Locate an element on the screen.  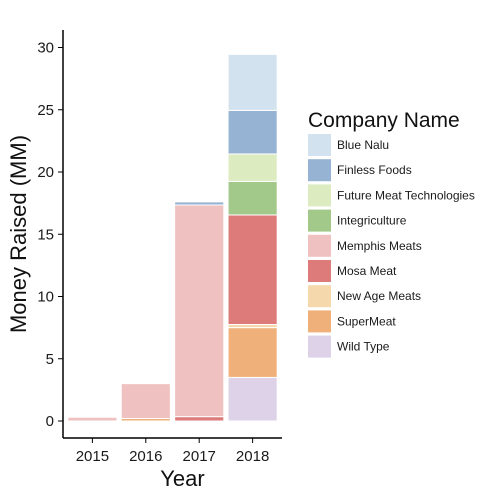
bar-2018-mosa-meat is located at coordinates (252, 270).